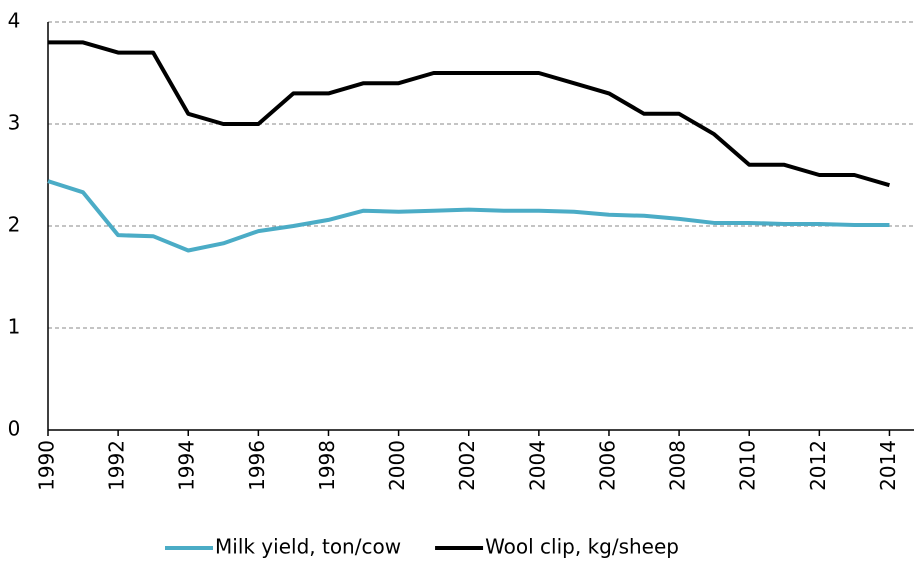 The image size is (914, 569). Describe the element at coordinates (468, 216) in the screenshot. I see `data-line` at that location.